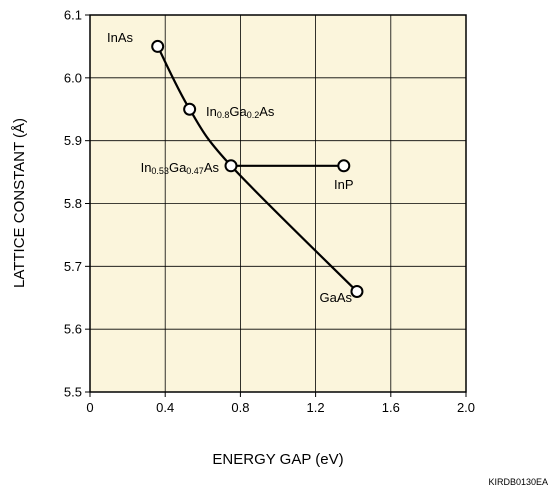  Describe the element at coordinates (120, 37) in the screenshot. I see `label-inas: InAs` at that location.